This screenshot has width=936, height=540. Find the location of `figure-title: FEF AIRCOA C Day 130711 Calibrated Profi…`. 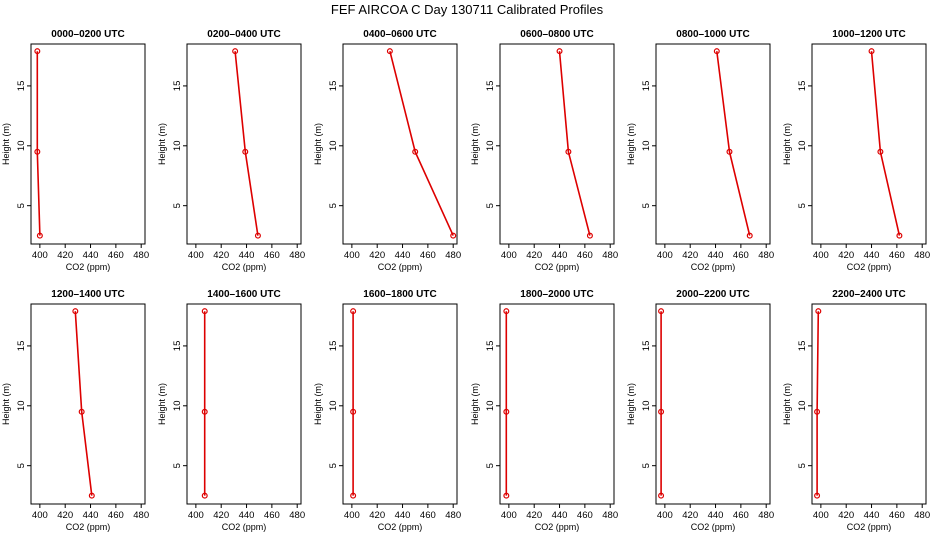

figure-title: FEF AIRCOA C Day 130711 Calibrated Profi… is located at coordinates (467, 9).